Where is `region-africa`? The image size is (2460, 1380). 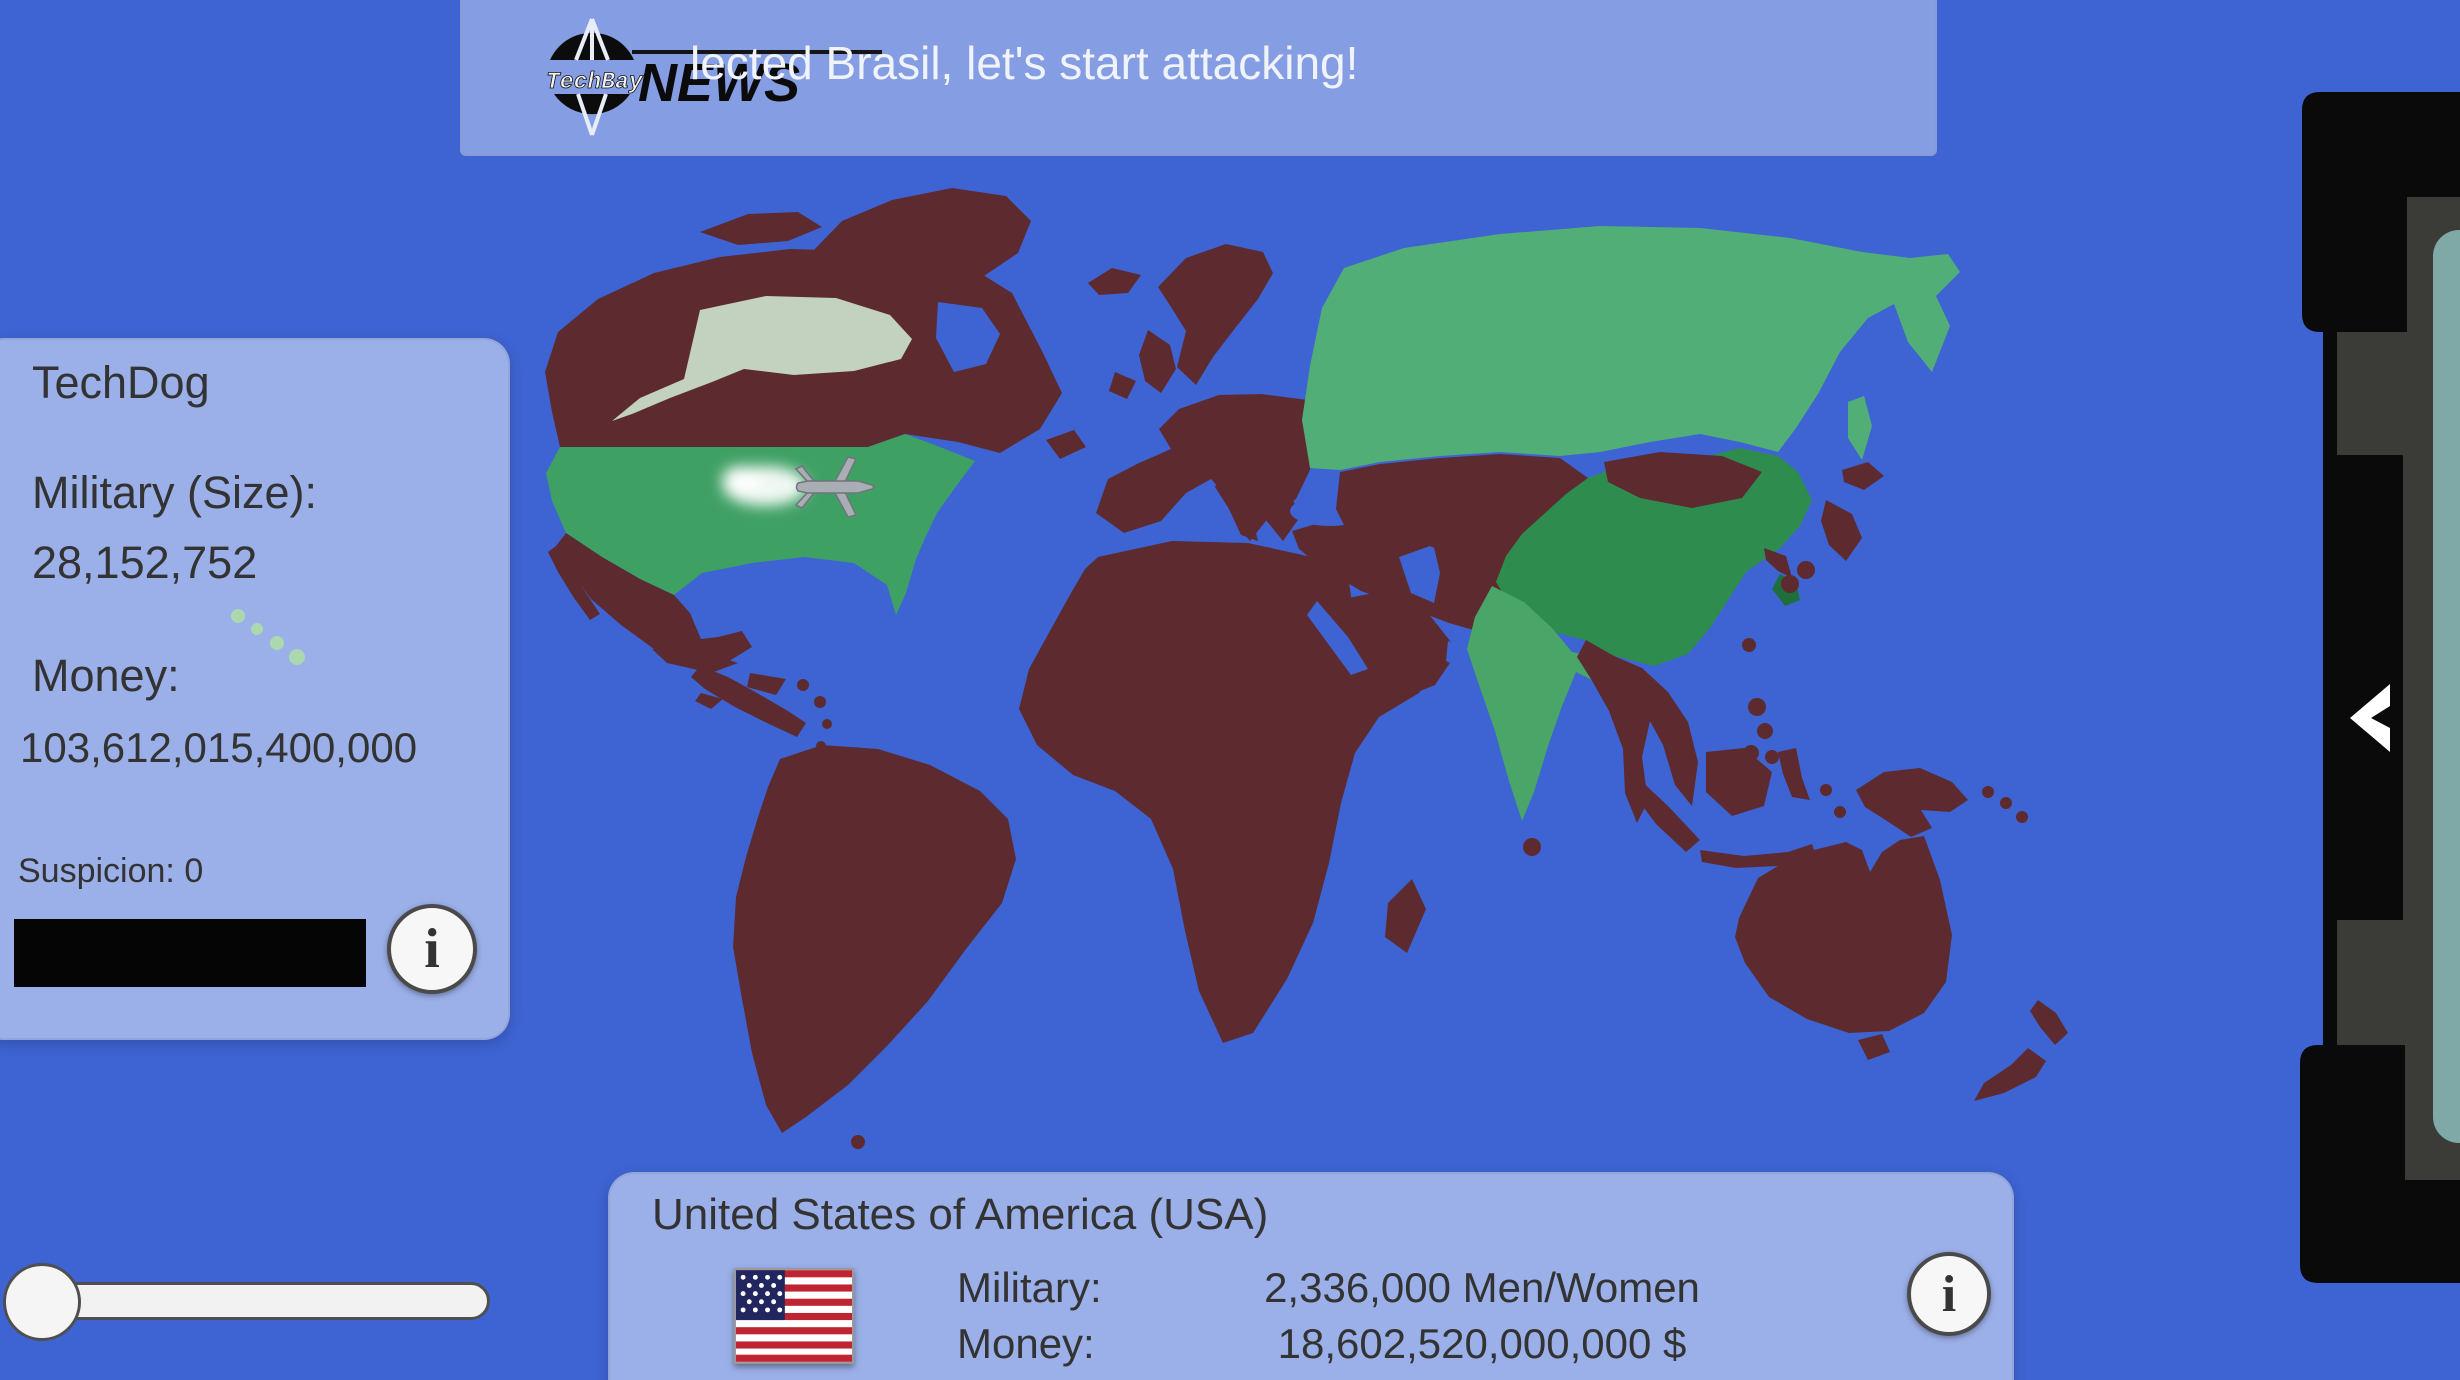 region-africa is located at coordinates (1229, 792).